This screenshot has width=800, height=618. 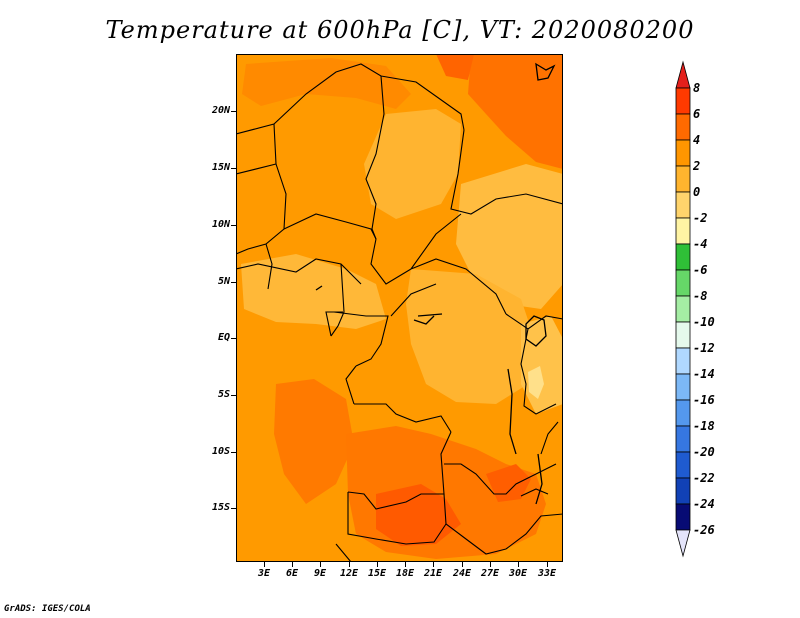 What do you see at coordinates (700, 244) in the screenshot?
I see `colorbar-label: -4` at bounding box center [700, 244].